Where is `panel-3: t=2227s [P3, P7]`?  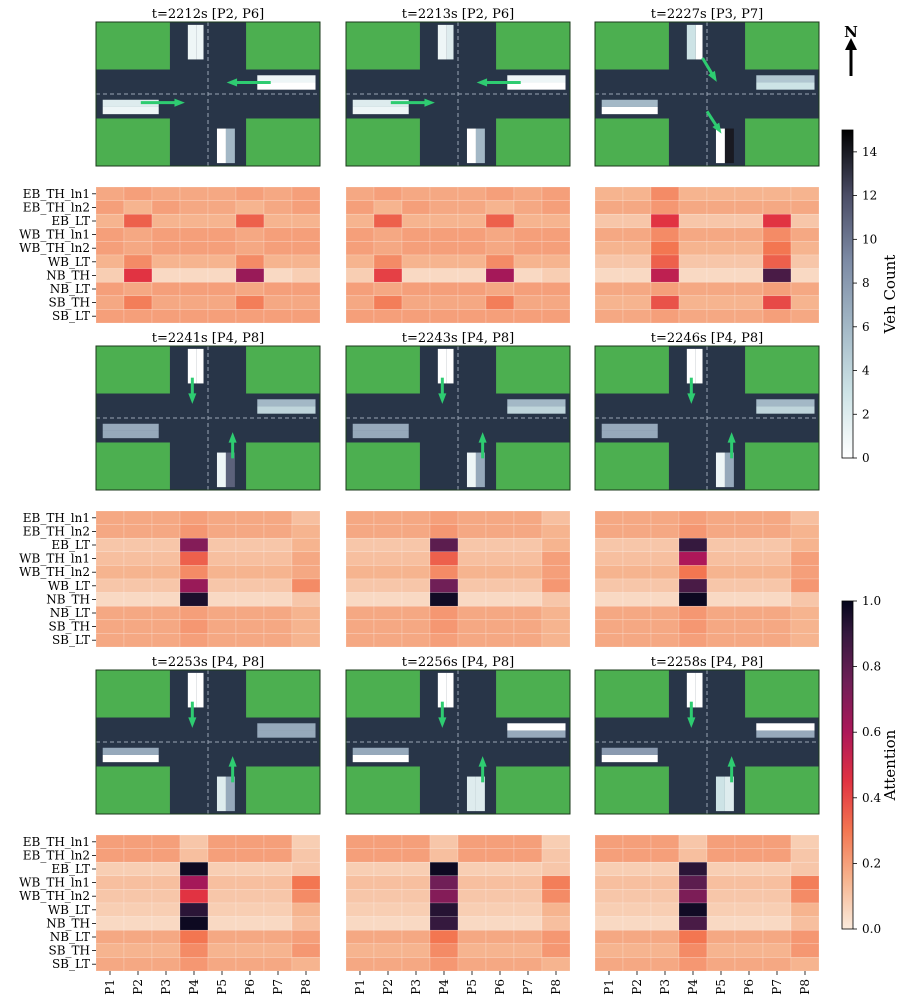
panel-3: t=2227s [P3, P7] is located at coordinates (707, 165).